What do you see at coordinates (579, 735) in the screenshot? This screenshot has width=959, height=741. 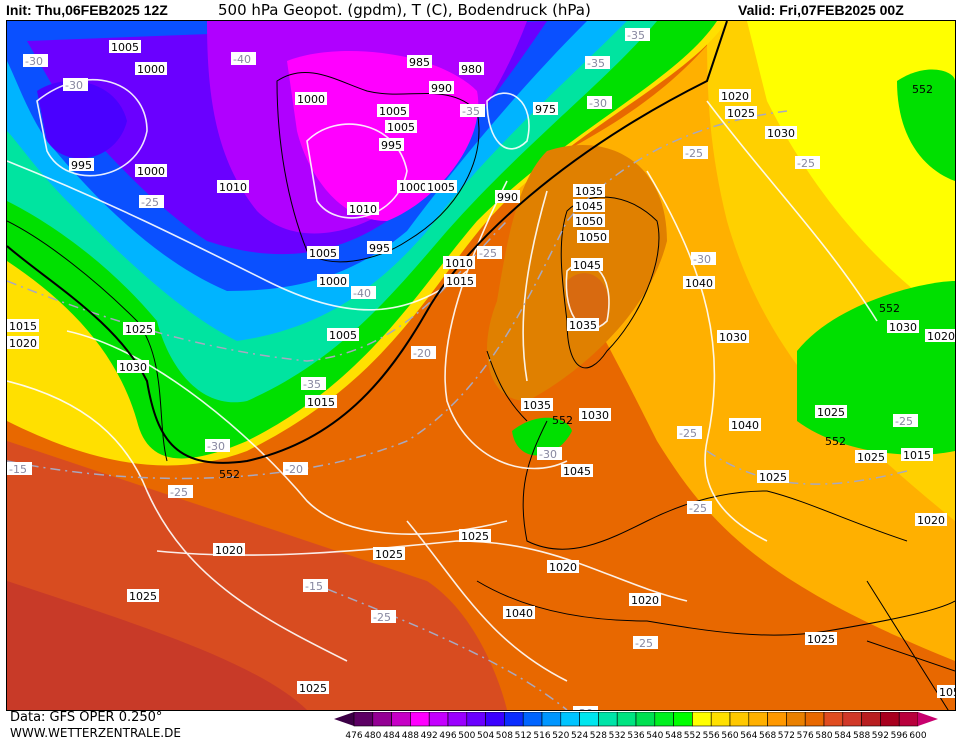 I see `colorbar-label: 524` at bounding box center [579, 735].